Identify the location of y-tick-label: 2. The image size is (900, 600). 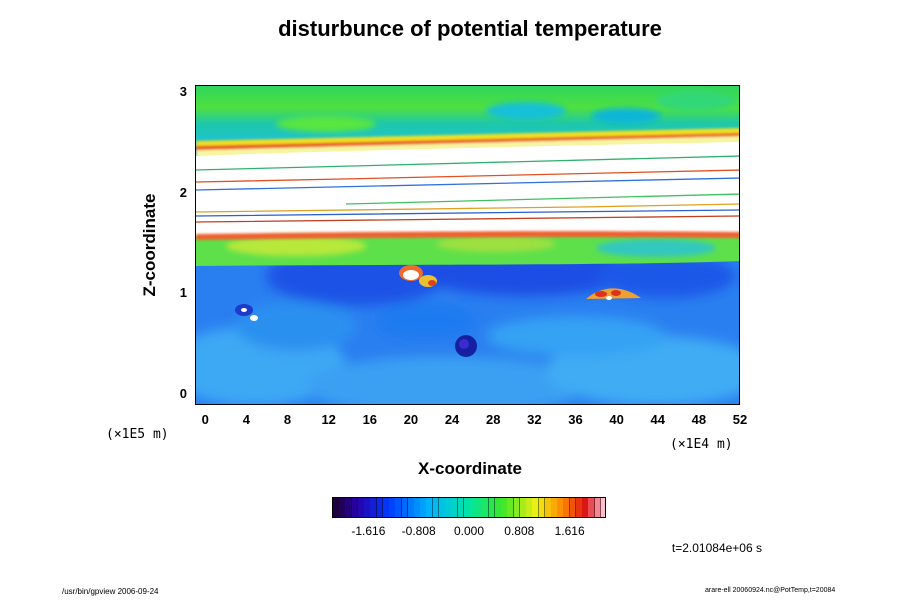
(183, 192).